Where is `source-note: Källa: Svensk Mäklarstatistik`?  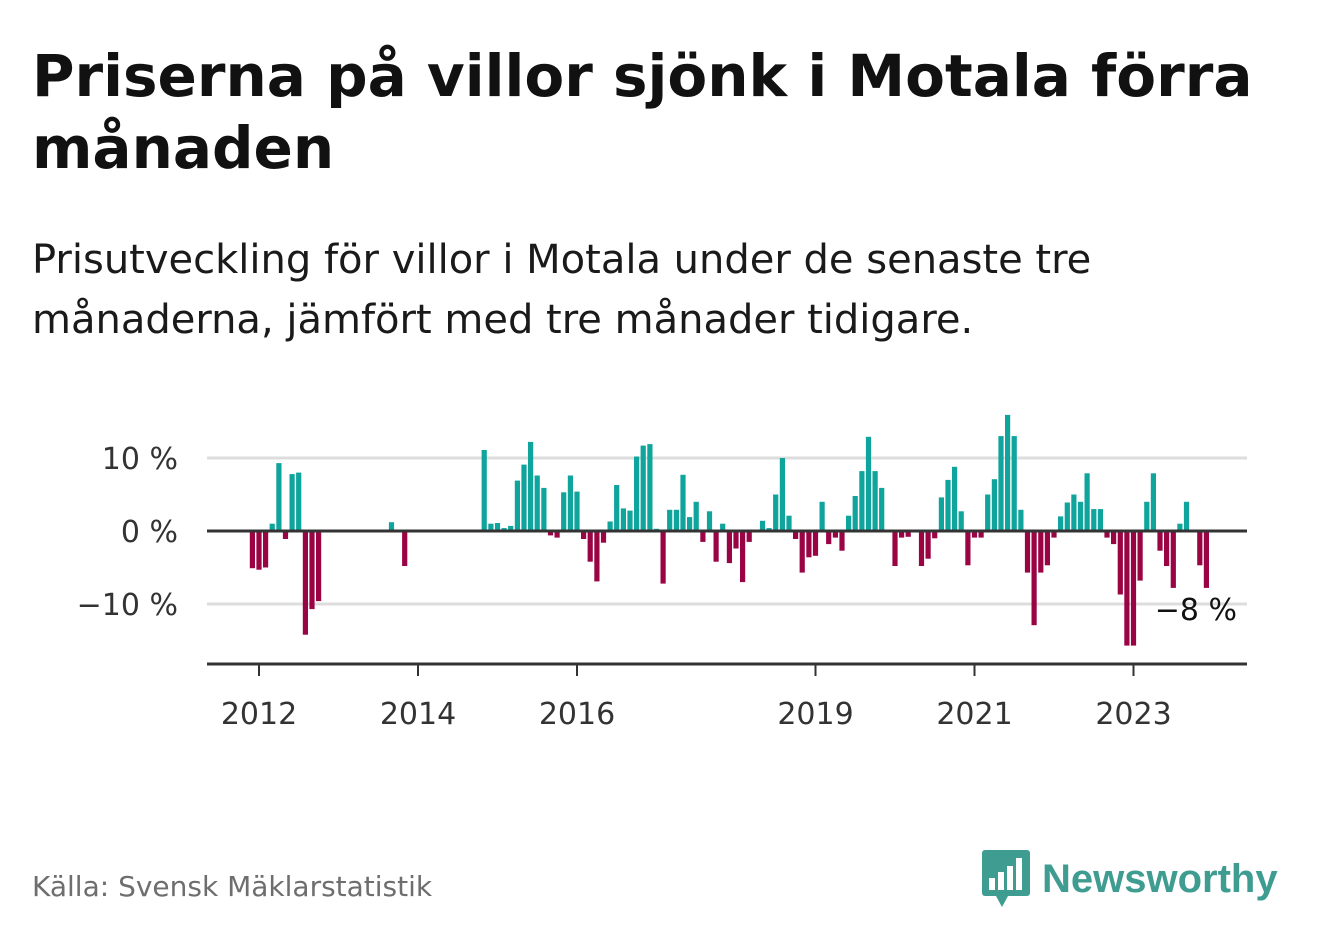 source-note: Källa: Svensk Mäklarstatistik is located at coordinates (232, 886).